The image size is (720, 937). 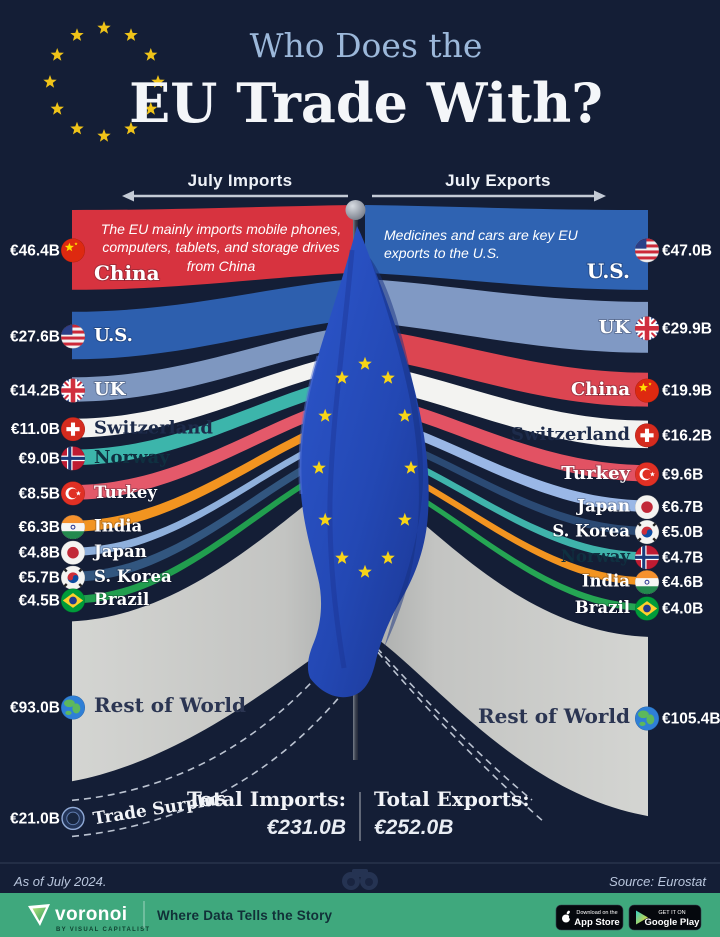 I want to click on ribbon-export-switzerland, so click(x=506, y=405).